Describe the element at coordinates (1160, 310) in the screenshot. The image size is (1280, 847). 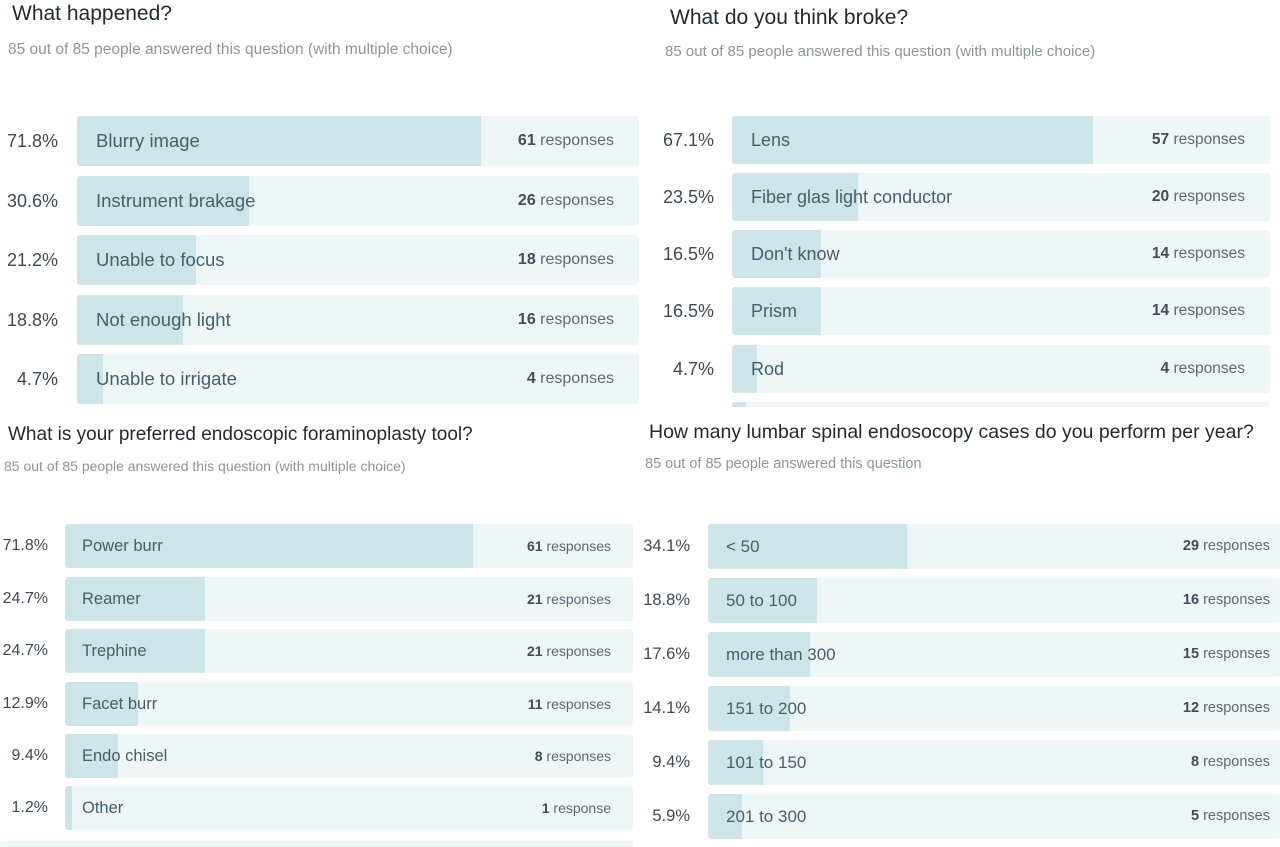
I see `answer-count-number: 14` at that location.